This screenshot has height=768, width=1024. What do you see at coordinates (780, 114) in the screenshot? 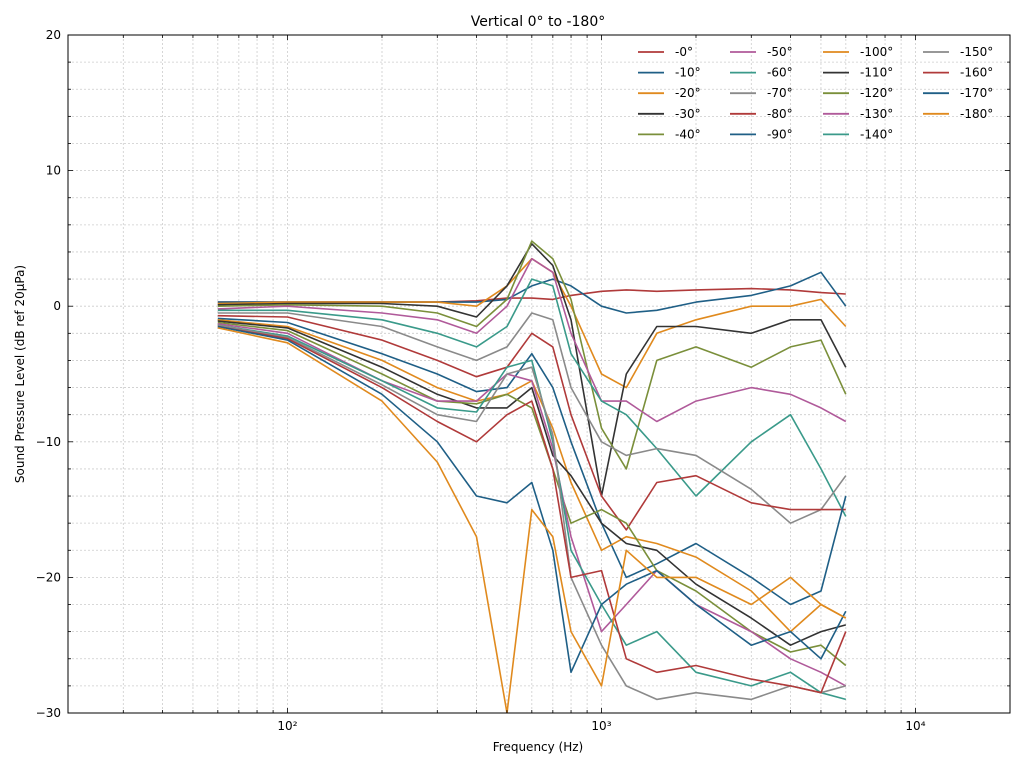
I see `legend-label: -80°` at bounding box center [780, 114].